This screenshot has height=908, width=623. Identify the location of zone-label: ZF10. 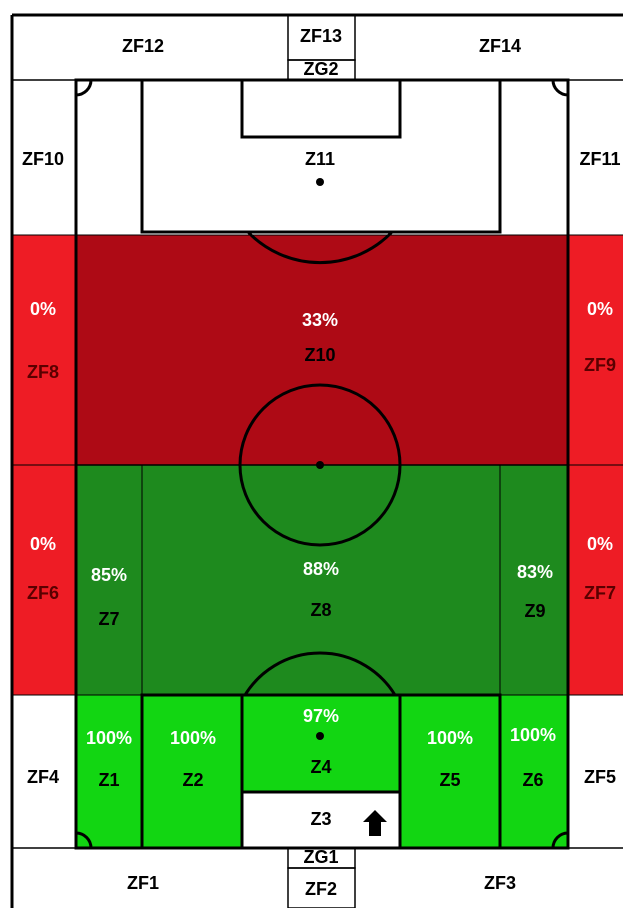
(43, 159).